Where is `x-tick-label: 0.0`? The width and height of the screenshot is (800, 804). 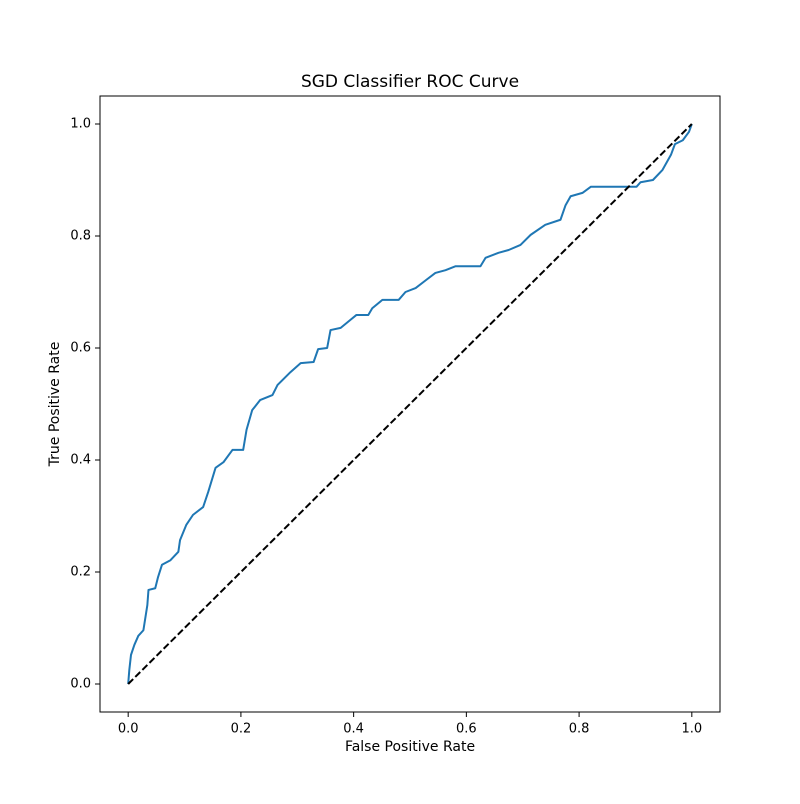
x-tick-label: 0.0 is located at coordinates (128, 729).